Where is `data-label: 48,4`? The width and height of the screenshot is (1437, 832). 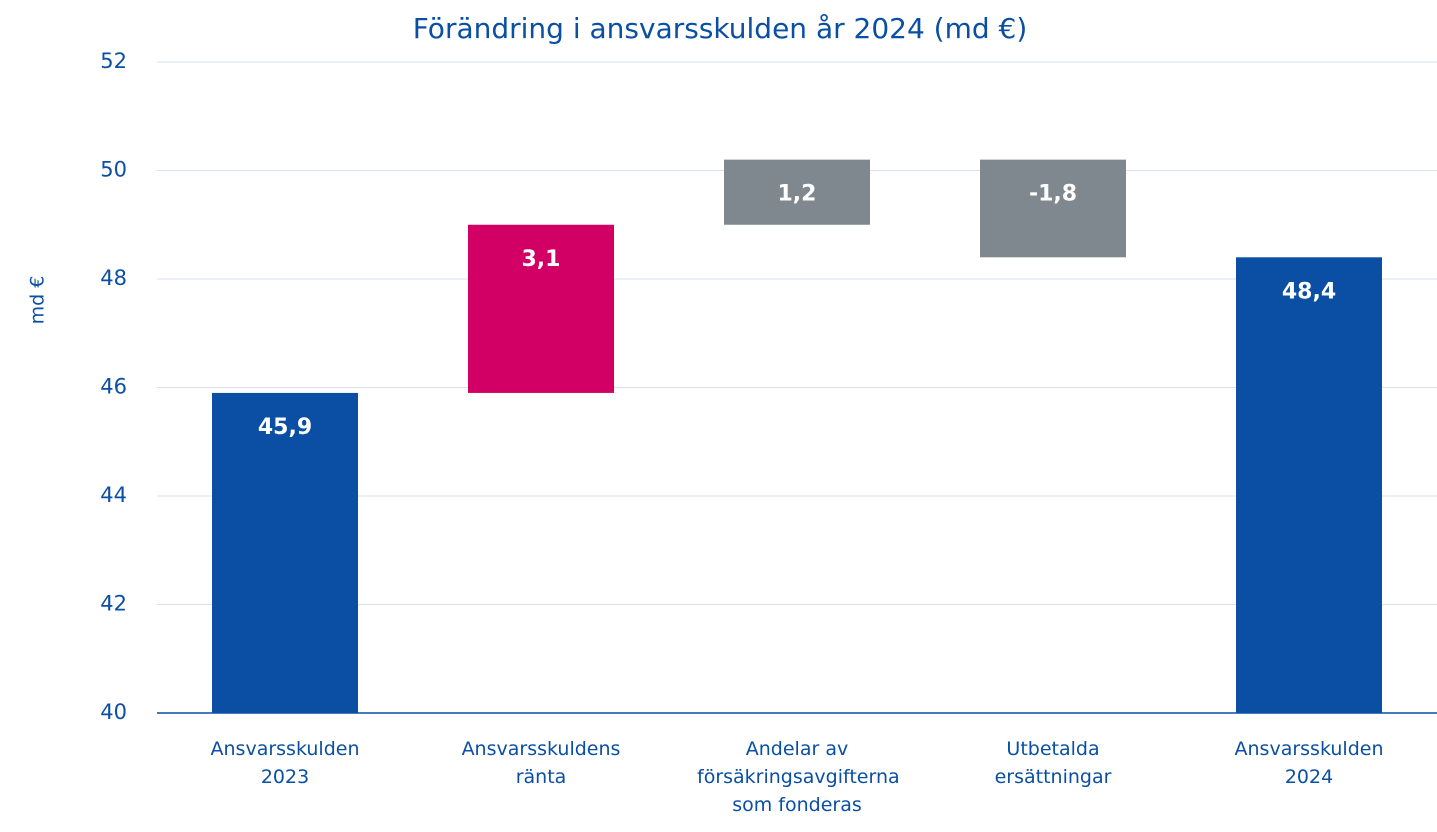
data-label: 48,4 is located at coordinates (1309, 291).